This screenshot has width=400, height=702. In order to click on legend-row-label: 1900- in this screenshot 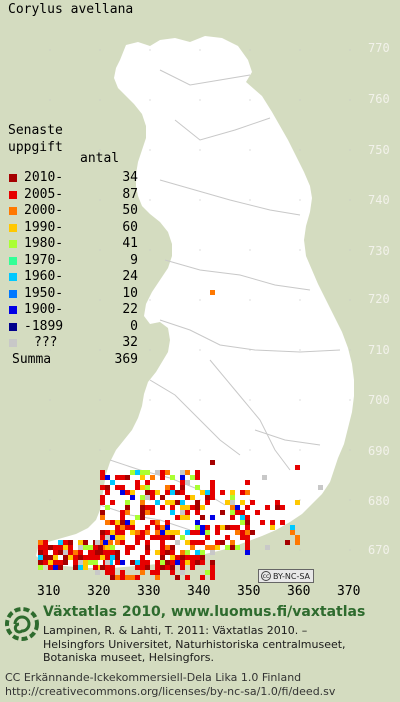, I will do `click(44, 309)`.